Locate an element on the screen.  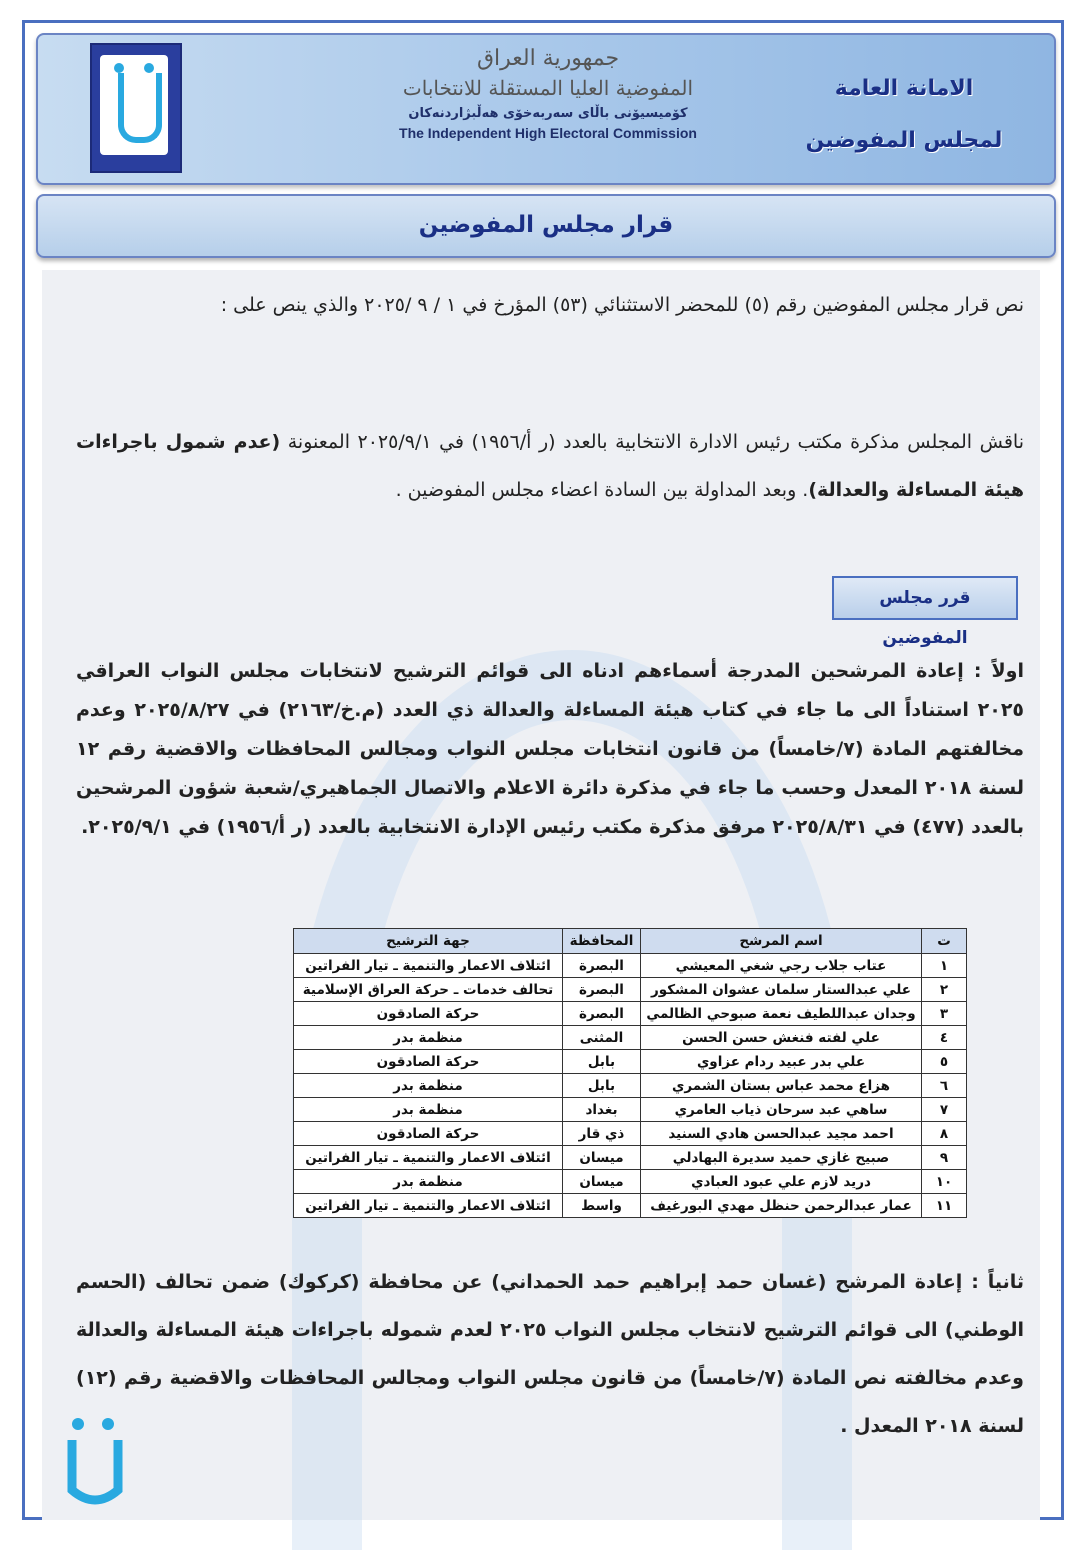
footer-logo-icon is located at coordinates (95, 1461).